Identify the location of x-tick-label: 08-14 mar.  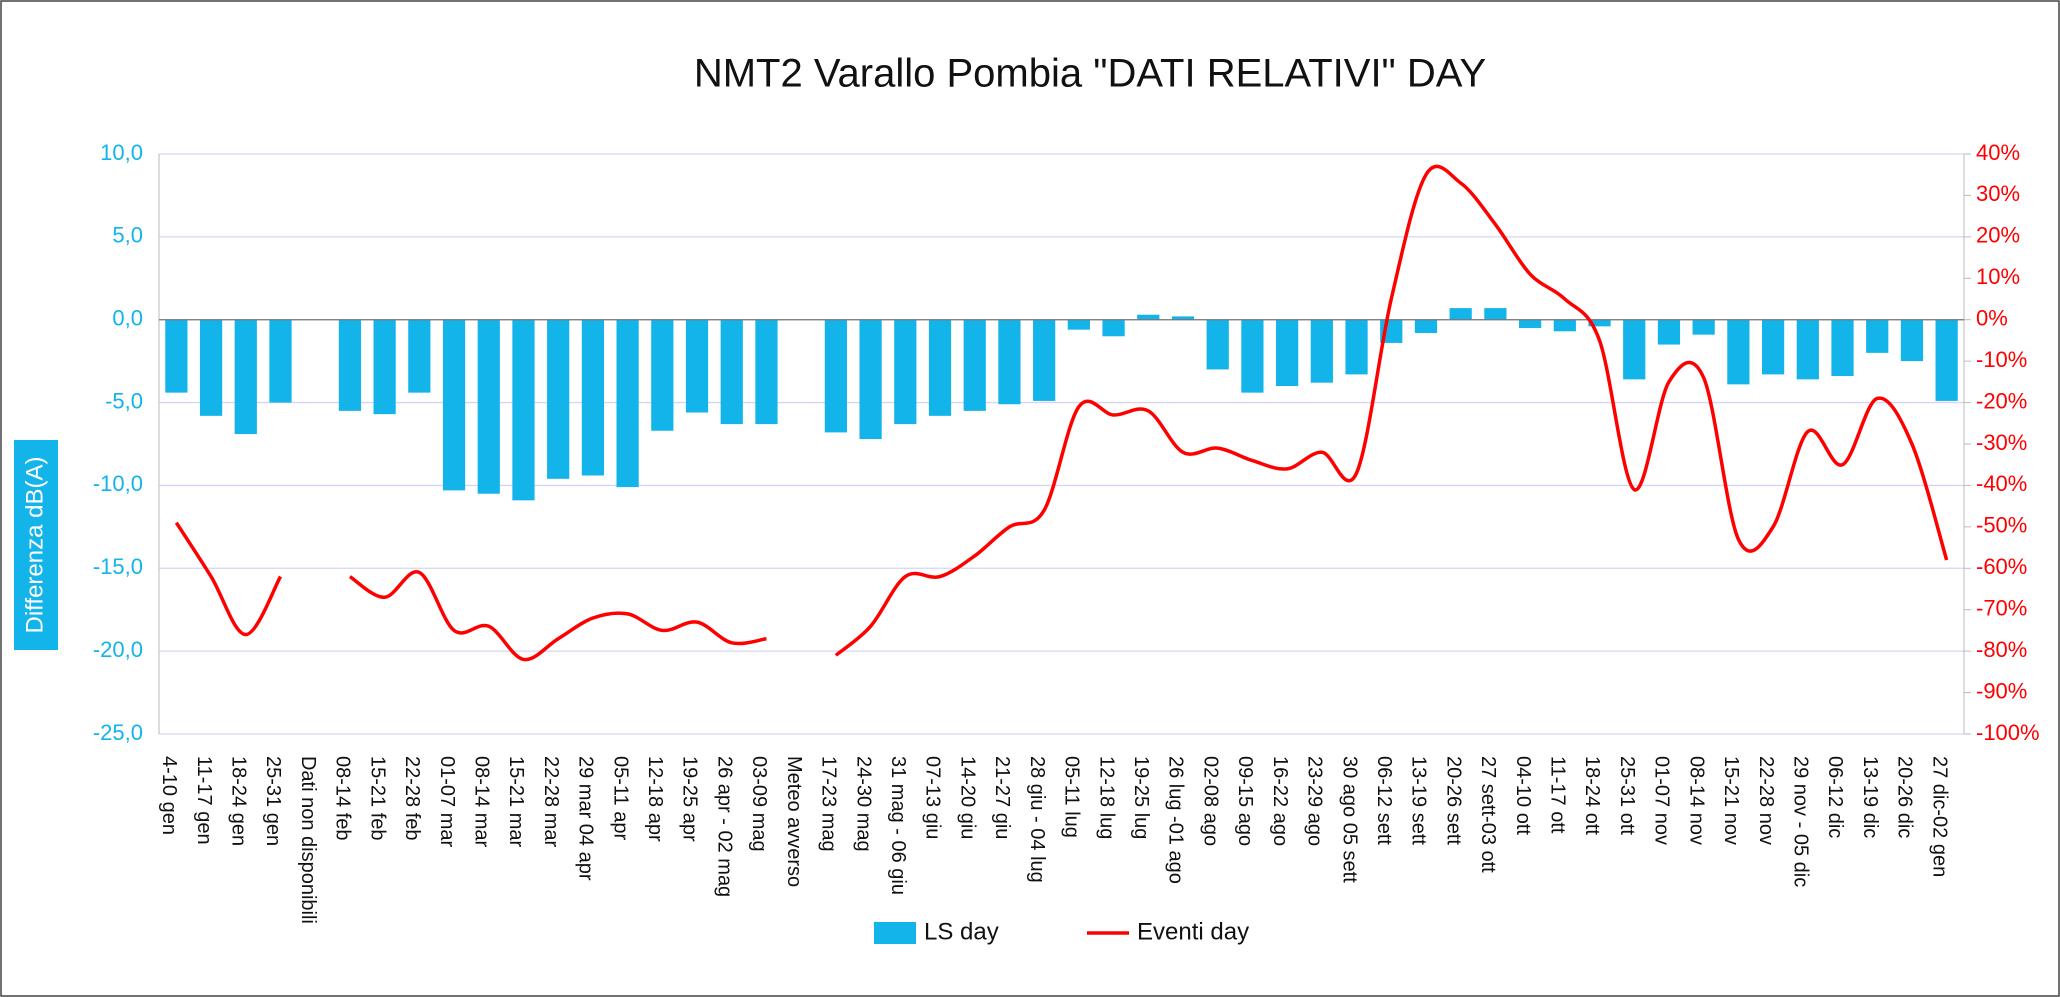
(481, 801).